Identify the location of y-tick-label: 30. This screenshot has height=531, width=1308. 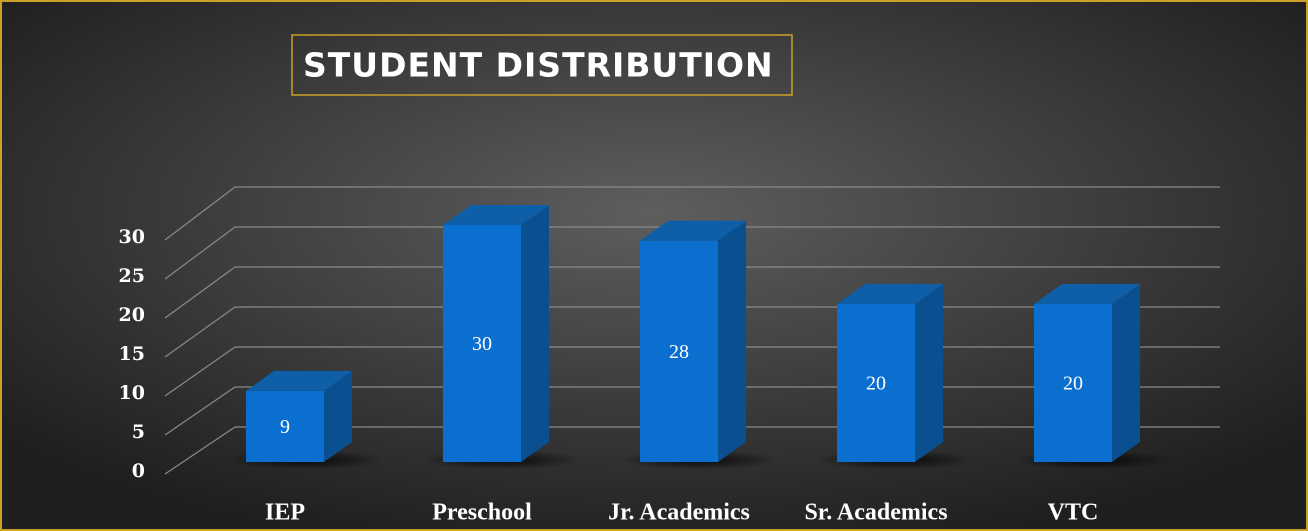
(132, 237).